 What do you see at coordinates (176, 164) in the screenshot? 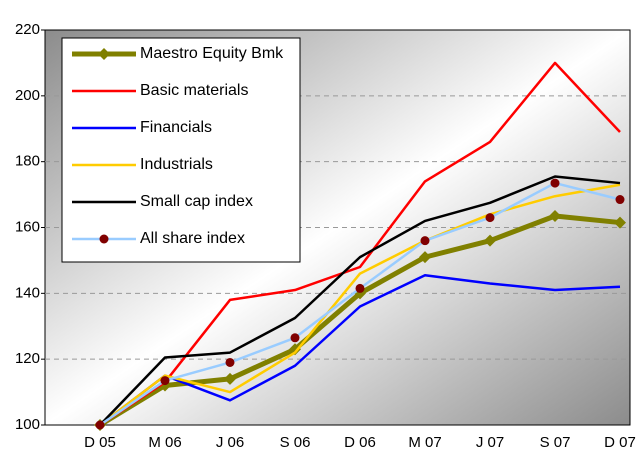
I see `legend-label: Industrials` at bounding box center [176, 164].